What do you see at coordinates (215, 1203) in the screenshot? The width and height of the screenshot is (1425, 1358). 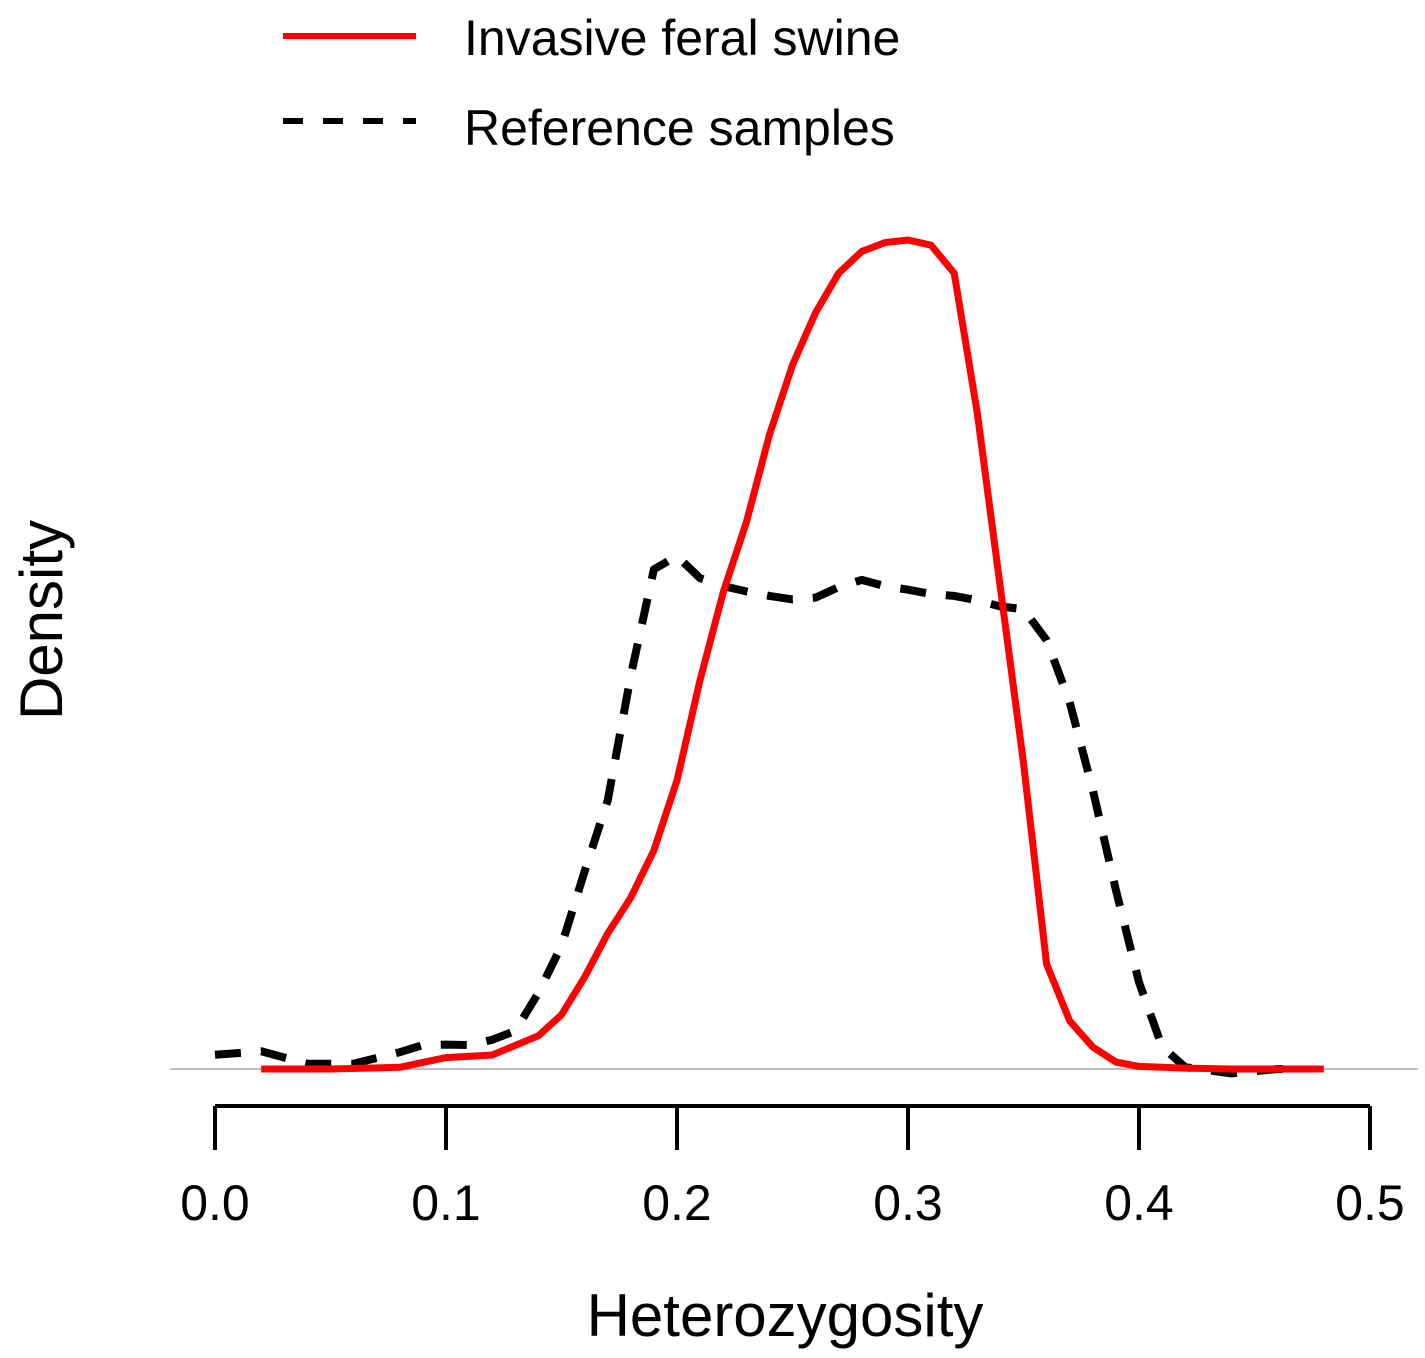 I see `x-tick-label-0.0: 0.0` at bounding box center [215, 1203].